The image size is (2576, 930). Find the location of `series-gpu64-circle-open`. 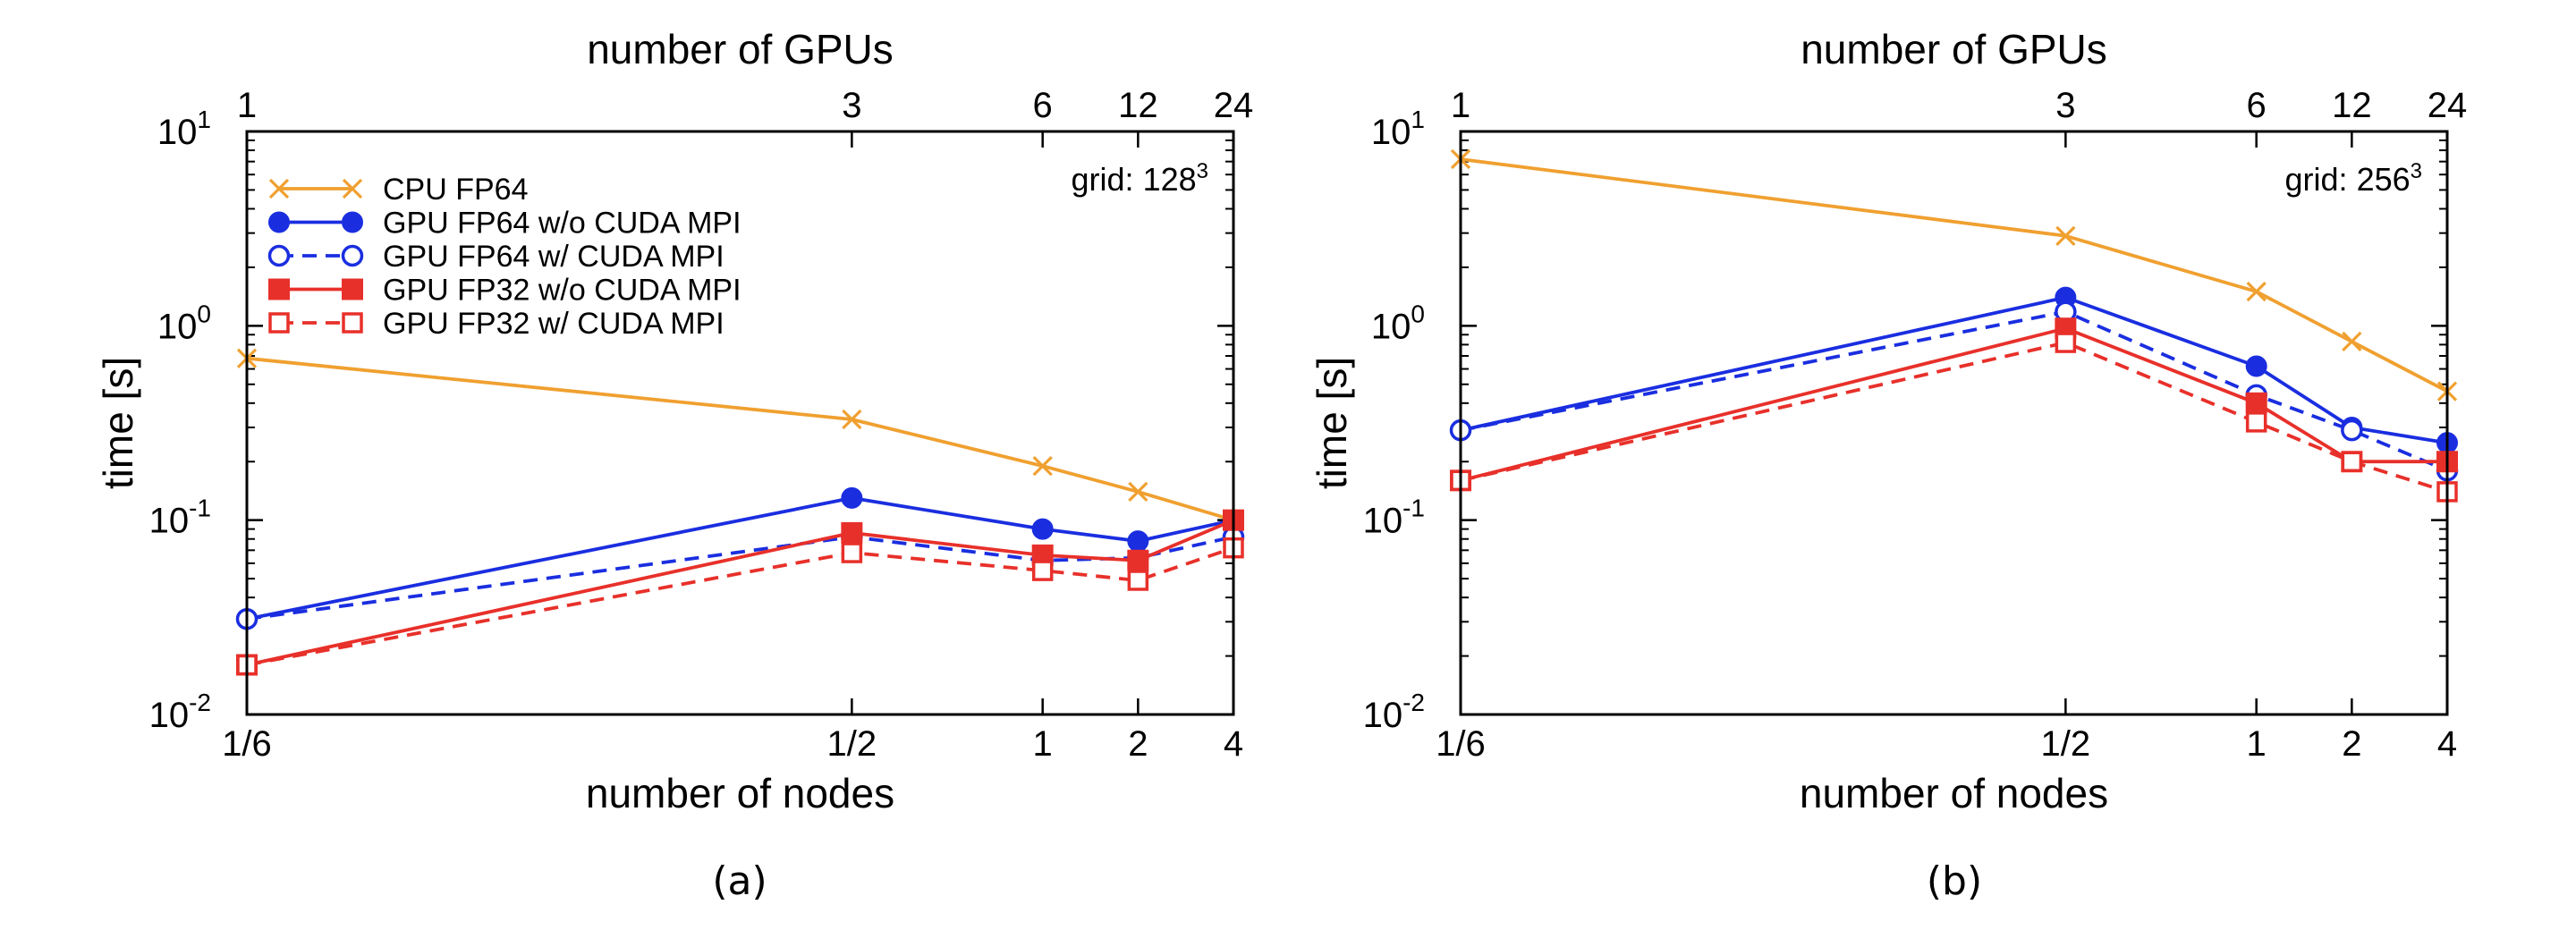

series-gpu64-circle-open is located at coordinates (740, 578).